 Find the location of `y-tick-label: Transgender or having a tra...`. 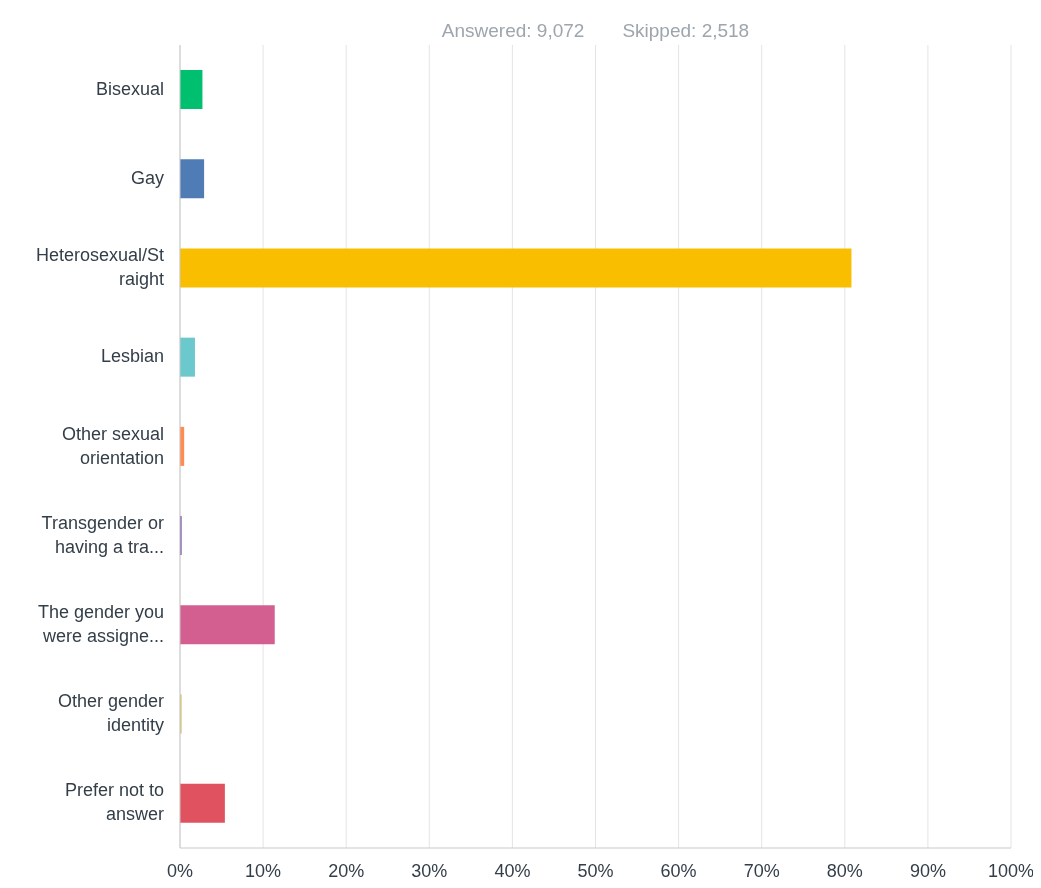

y-tick-label: Transgender or having a tra... is located at coordinates (102, 534).